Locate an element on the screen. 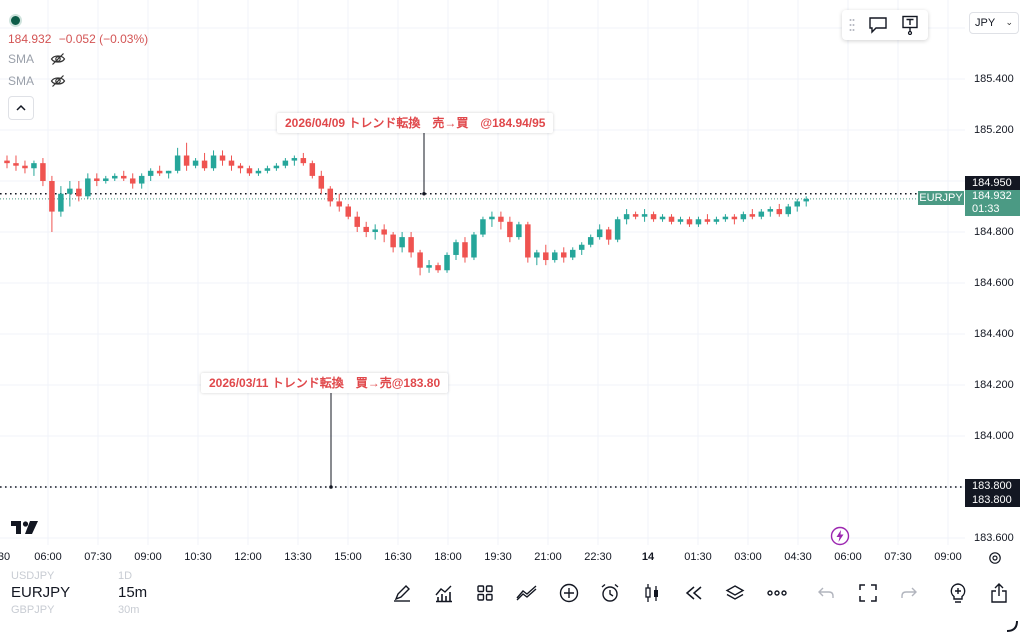 This screenshot has width=1024, height=637. time-tick-label: 22:30 is located at coordinates (598, 557).